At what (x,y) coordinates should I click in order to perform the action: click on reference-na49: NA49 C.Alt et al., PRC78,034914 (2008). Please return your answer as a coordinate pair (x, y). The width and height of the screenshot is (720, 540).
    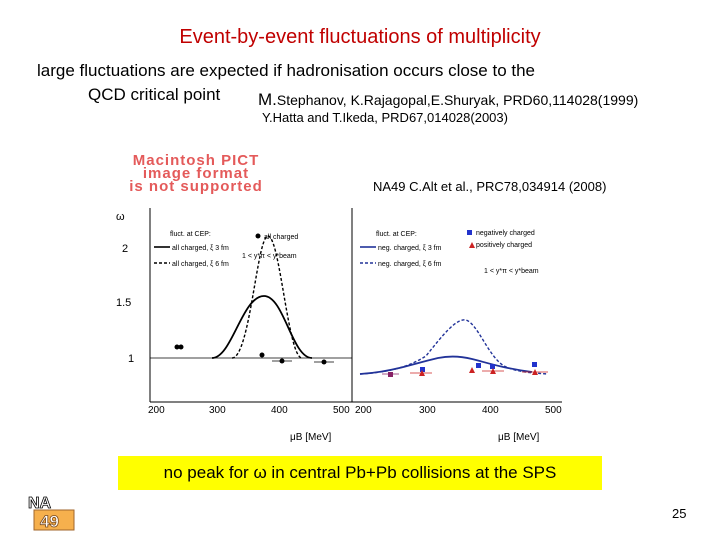
    Looking at the image, I should click on (490, 186).